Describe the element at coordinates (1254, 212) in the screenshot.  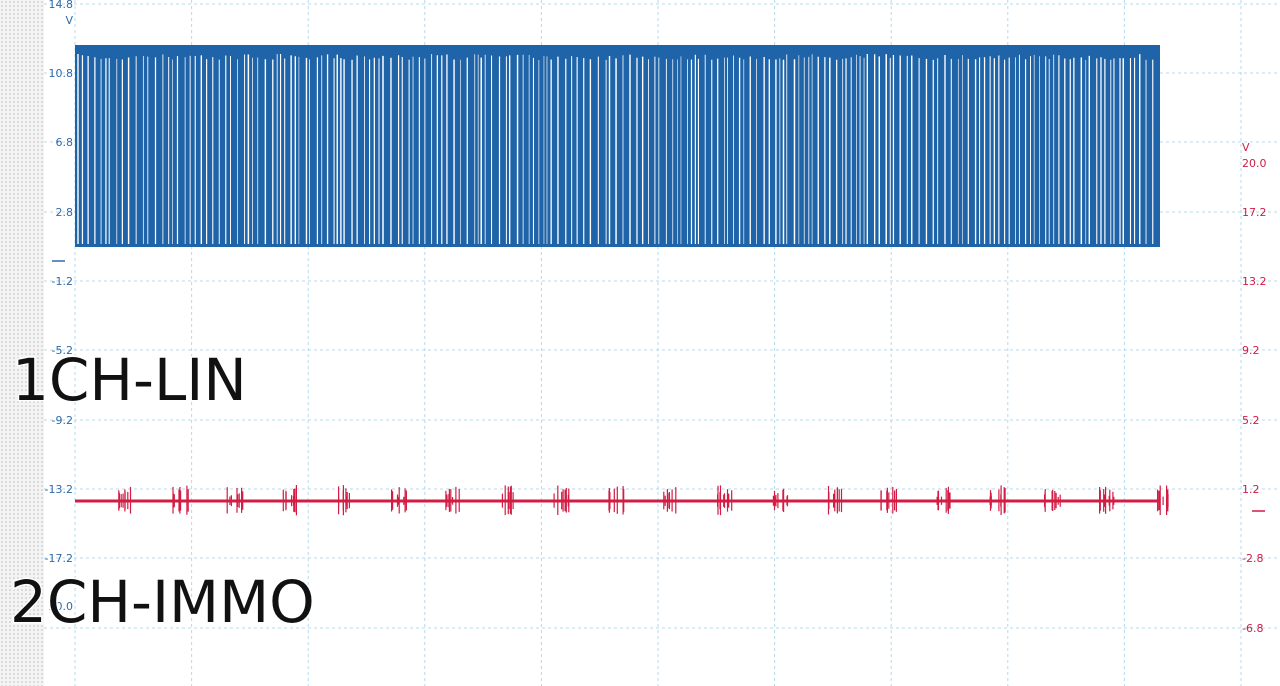
I see `right-tick-label: 17.2` at that location.